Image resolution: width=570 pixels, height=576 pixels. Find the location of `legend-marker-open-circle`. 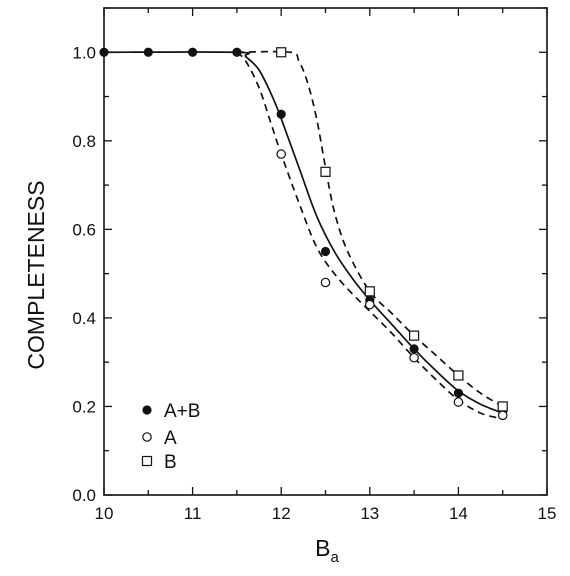

legend-marker-open-circle is located at coordinates (147, 437).